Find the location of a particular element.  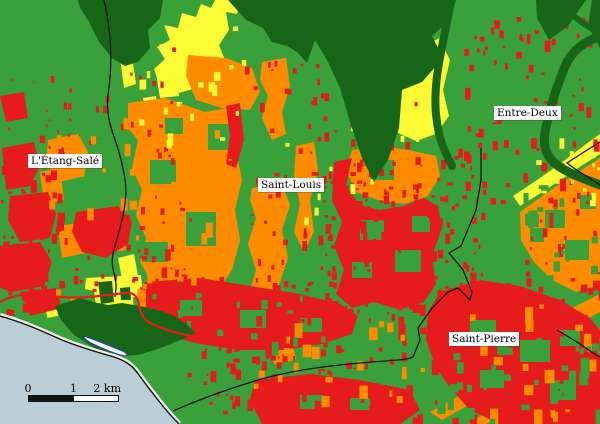

scale-bar: 0 1 2 km is located at coordinates (73, 392).